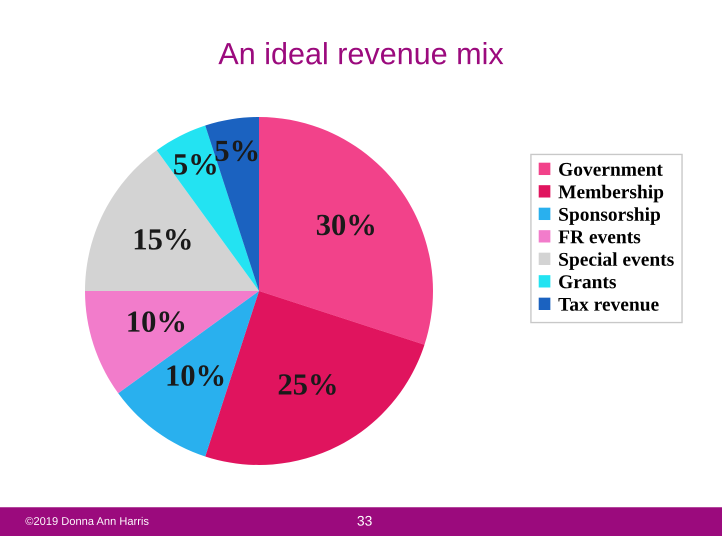 Image resolution: width=722 pixels, height=536 pixels. Describe the element at coordinates (599, 237) in the screenshot. I see `legend-label: FR events` at that location.